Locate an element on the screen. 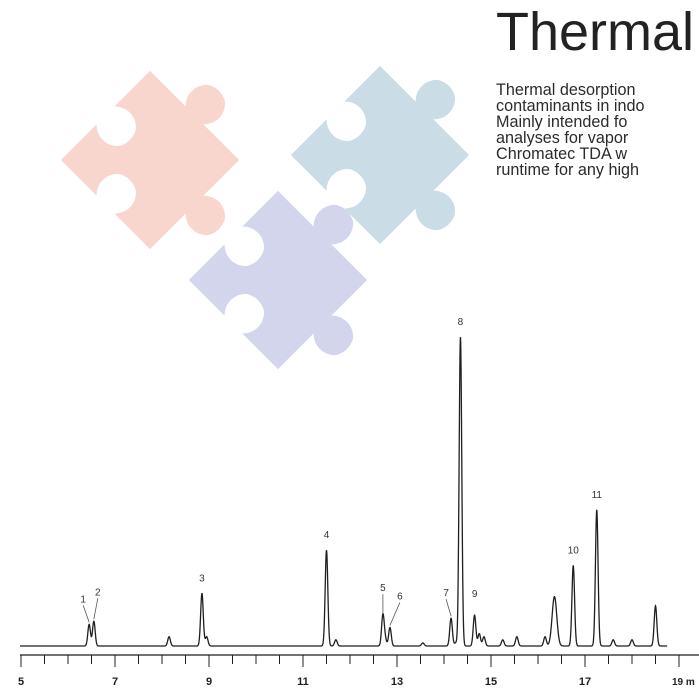 The width and height of the screenshot is (699, 697). x-axis-tick-labels: 5 7 9 11 13 15 17 is located at coordinates (304, 682).